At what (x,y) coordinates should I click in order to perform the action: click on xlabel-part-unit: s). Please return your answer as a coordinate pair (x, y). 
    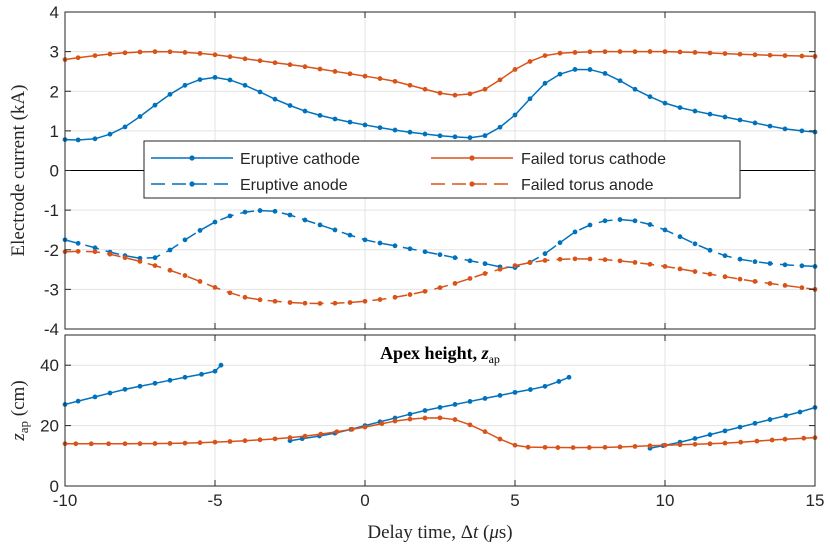
    Looking at the image, I should click on (506, 532).